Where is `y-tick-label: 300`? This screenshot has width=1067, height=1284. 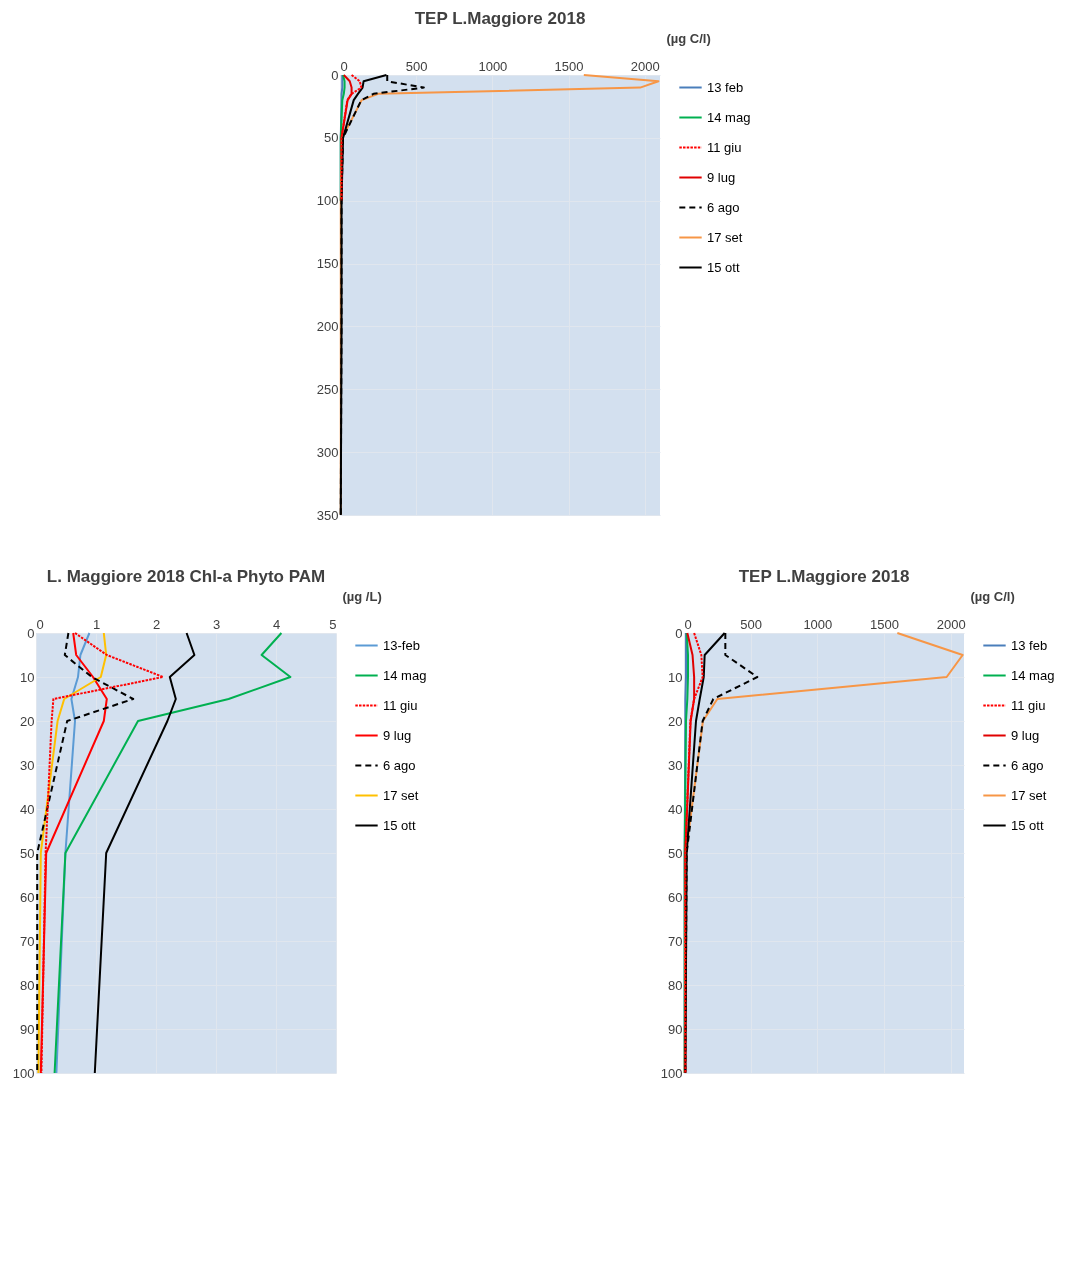 y-tick-label: 300 is located at coordinates (327, 452).